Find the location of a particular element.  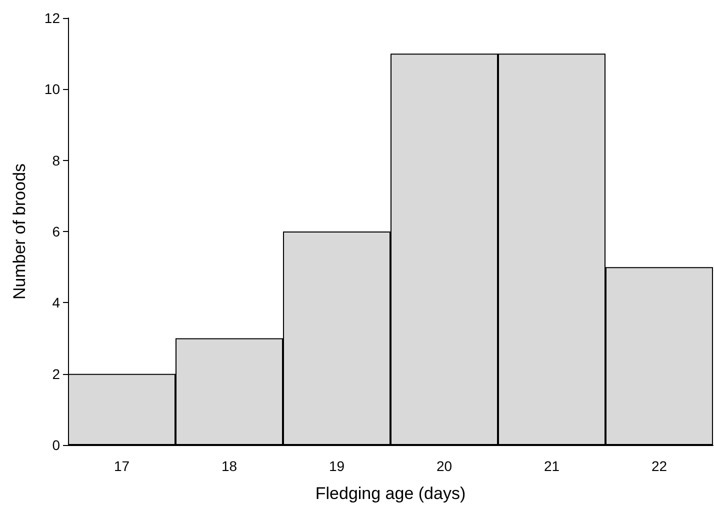

y-tick-label: 2 is located at coordinates (56, 374).